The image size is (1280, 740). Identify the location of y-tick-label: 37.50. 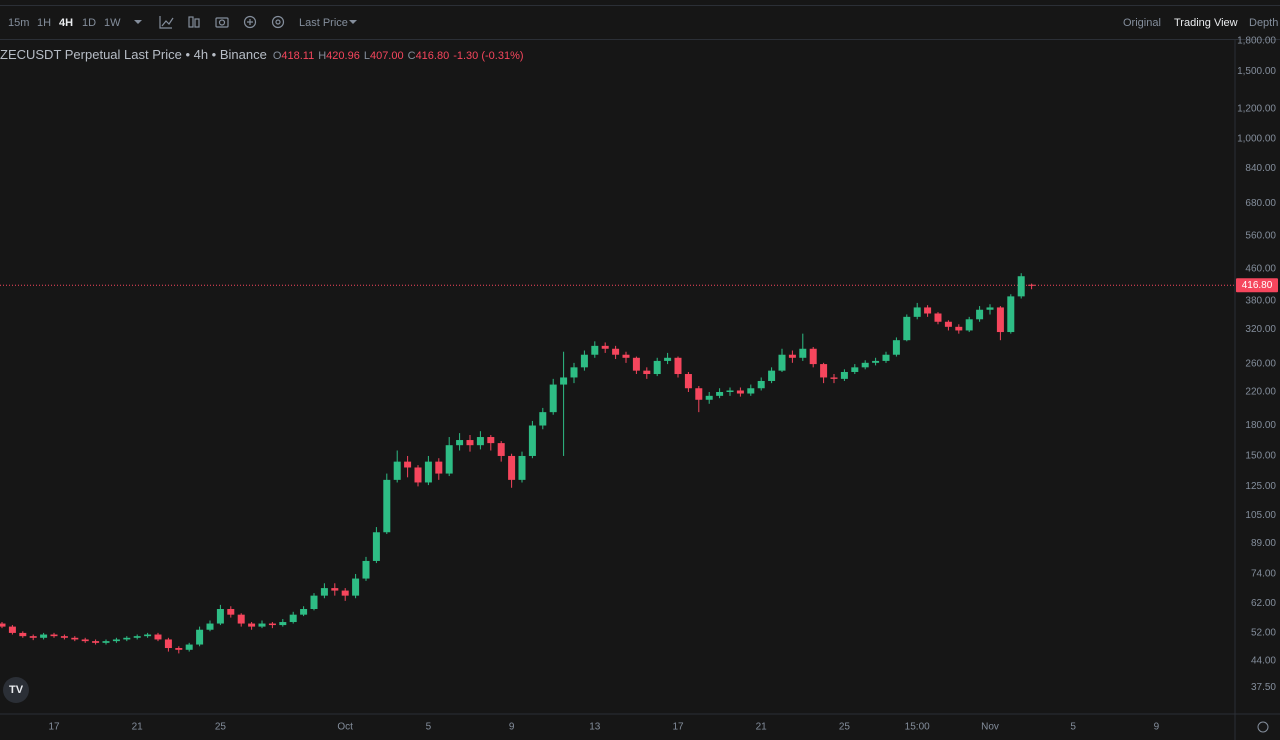
(1263, 687).